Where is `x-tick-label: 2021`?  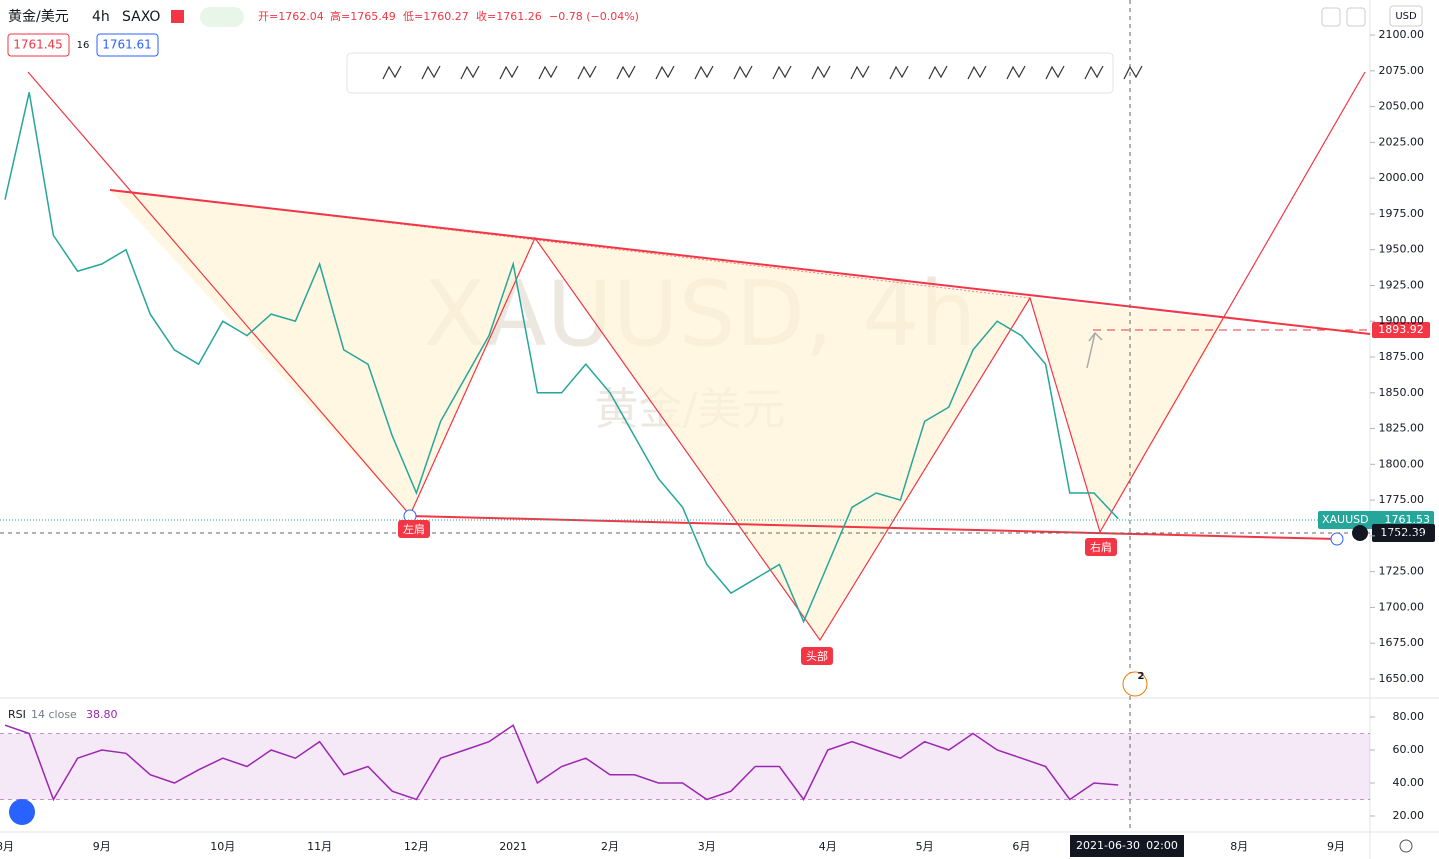
x-tick-label: 2021 is located at coordinates (513, 846).